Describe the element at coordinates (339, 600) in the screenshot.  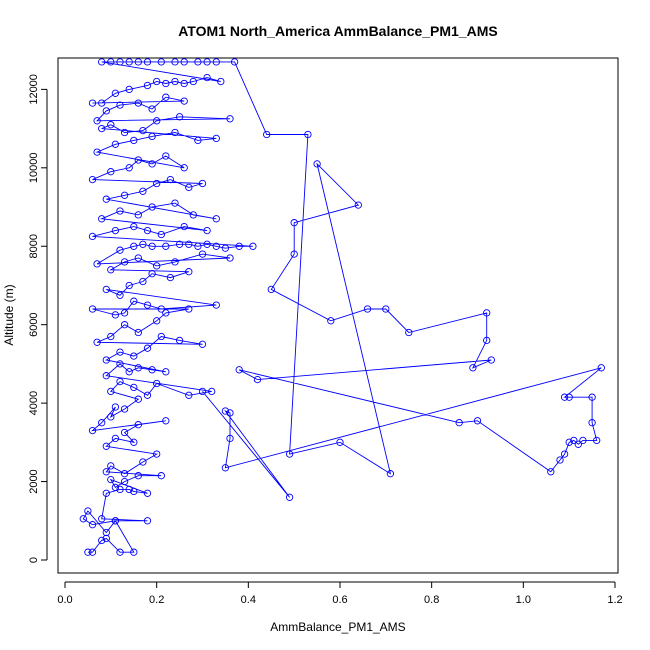
I see `x-tick-label: 0.6` at that location.